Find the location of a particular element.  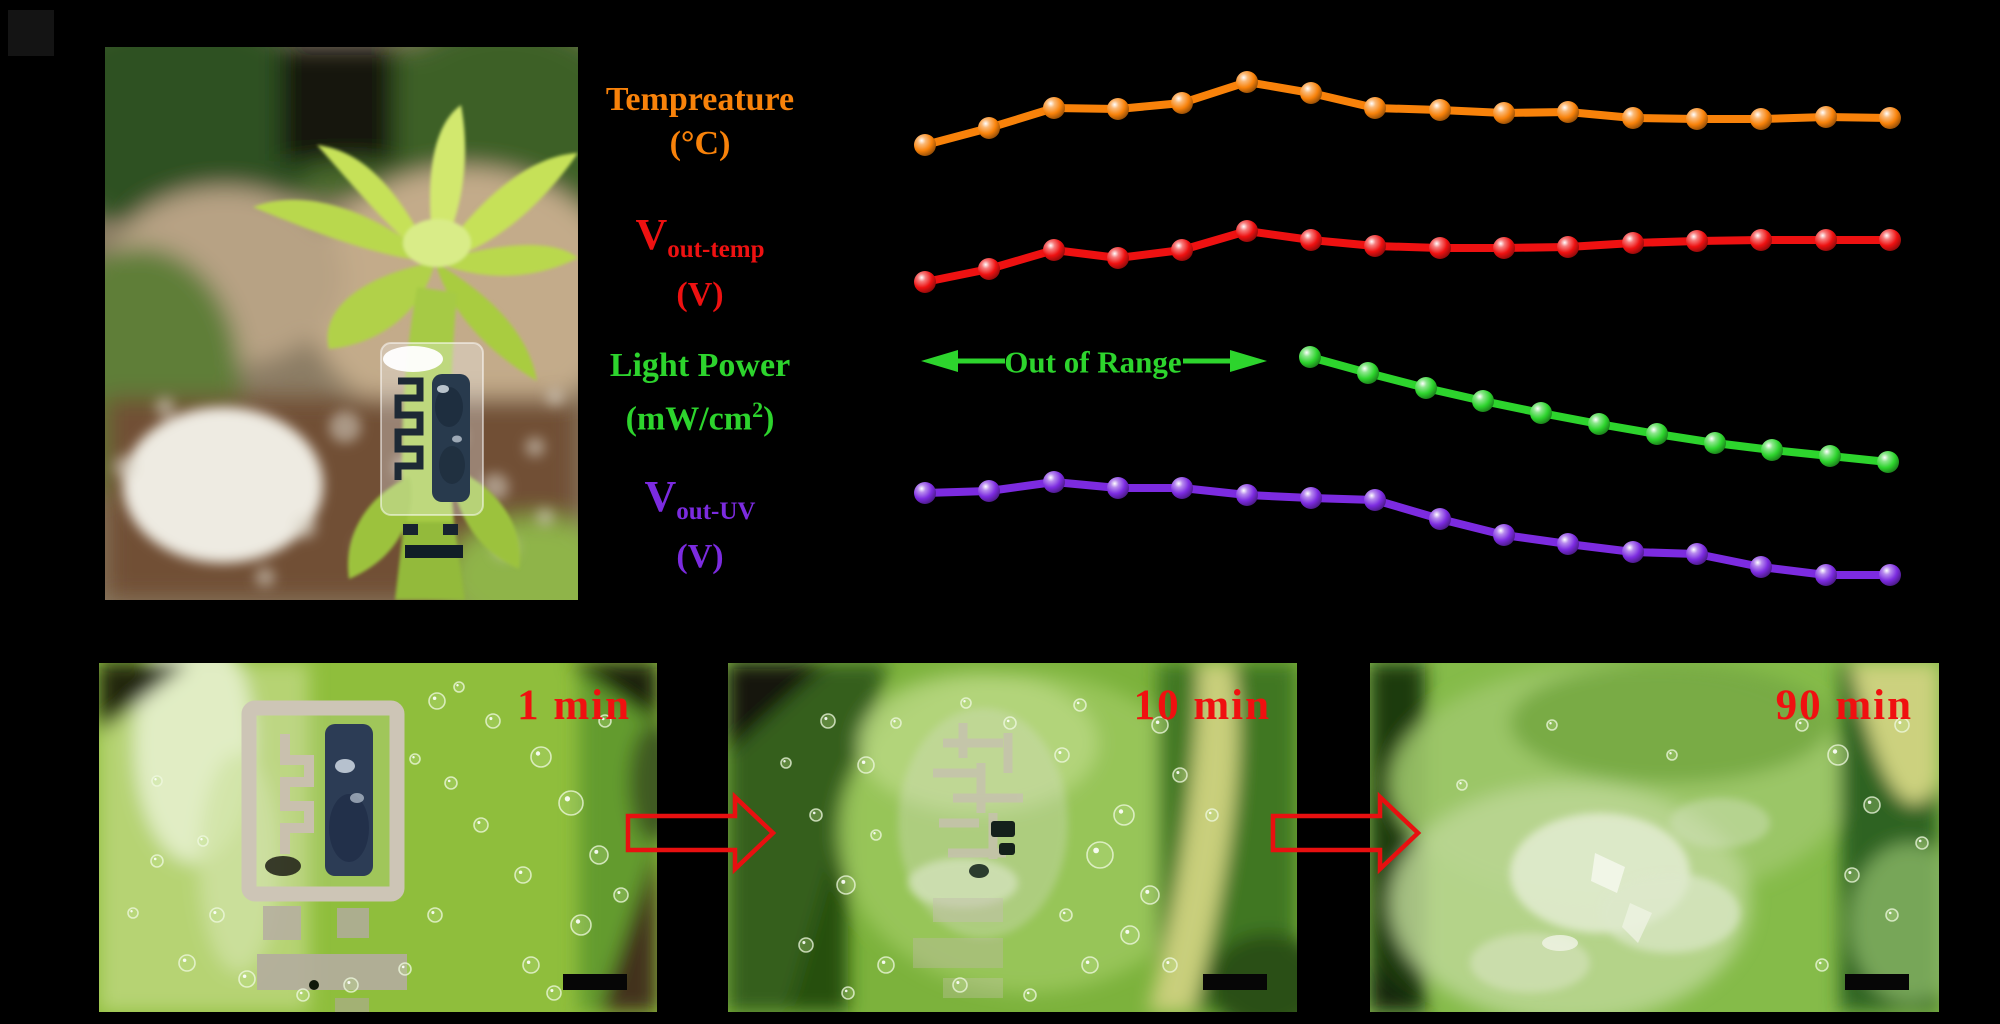

out-of-range-annotation: Out of Range is located at coordinates (1094, 362).